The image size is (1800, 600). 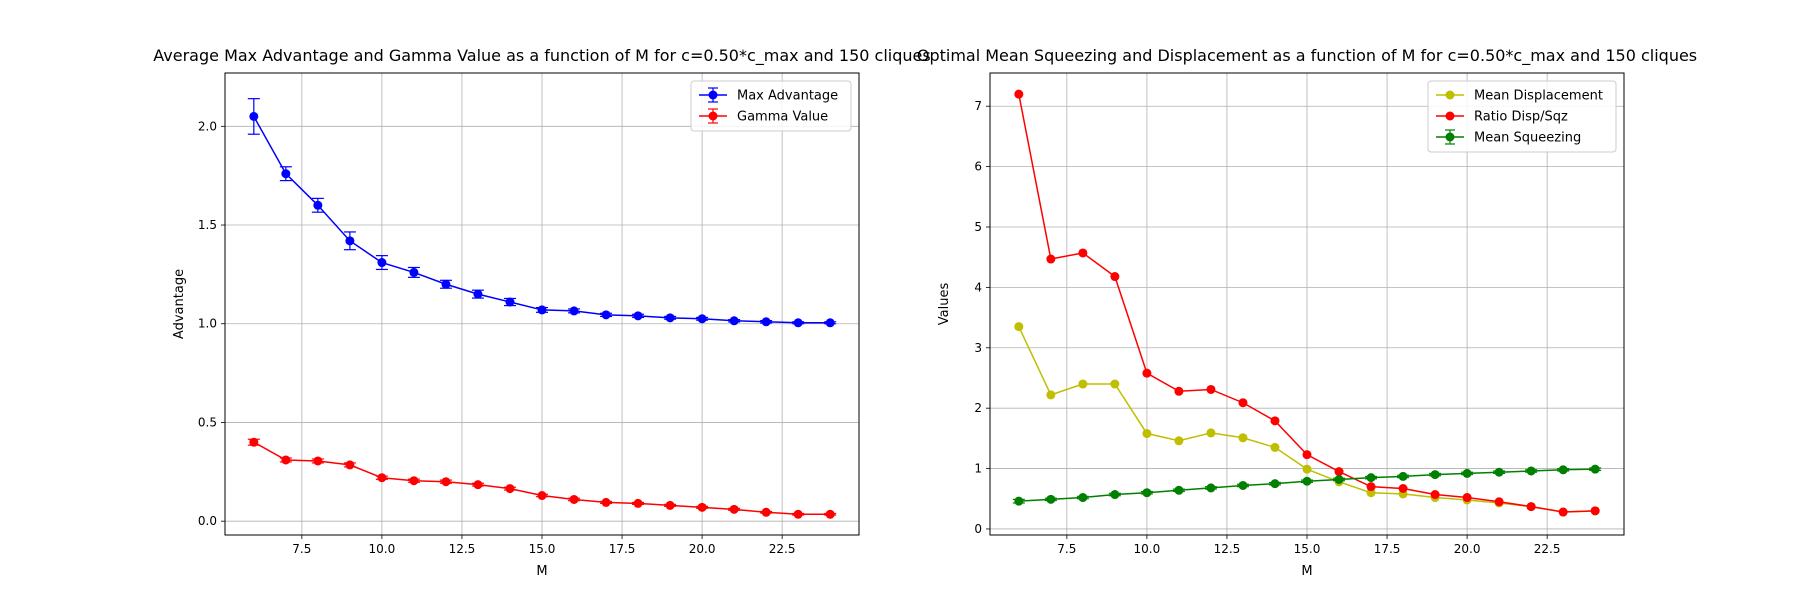 What do you see at coordinates (978, 167) in the screenshot?
I see `y-tick-label: 6` at bounding box center [978, 167].